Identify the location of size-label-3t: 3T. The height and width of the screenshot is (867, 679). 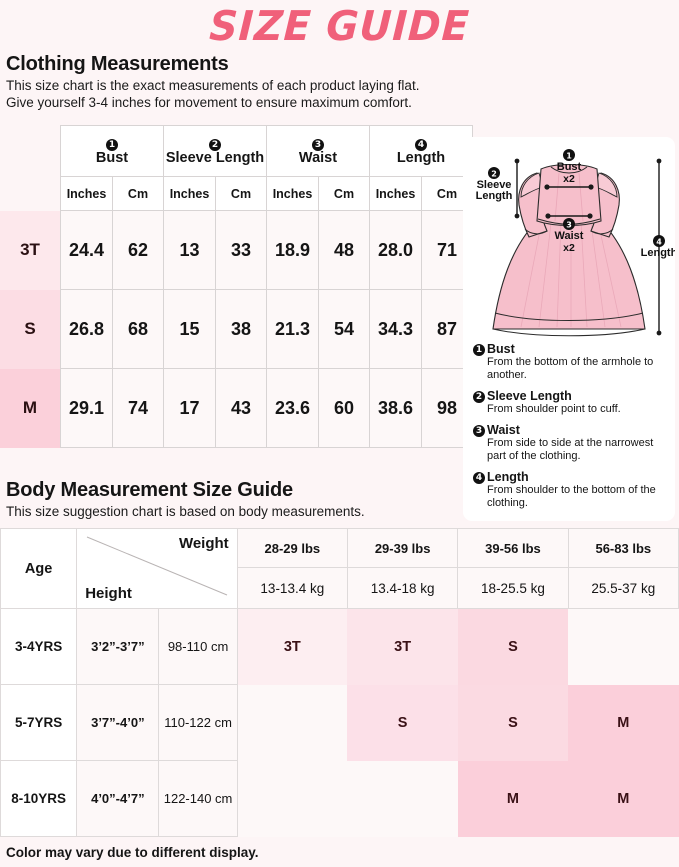
(30, 250).